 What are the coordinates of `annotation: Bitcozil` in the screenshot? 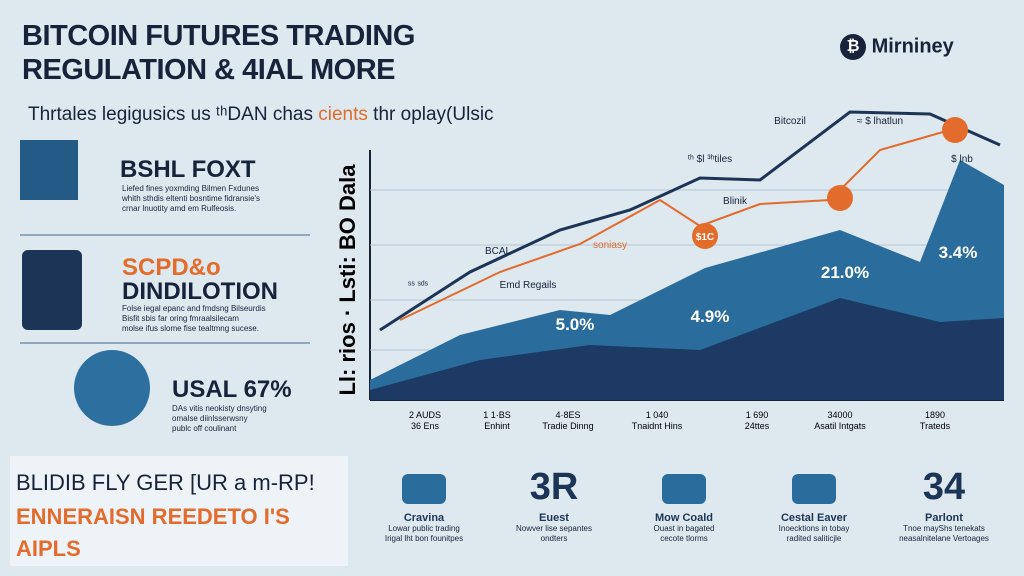 It's located at (790, 121).